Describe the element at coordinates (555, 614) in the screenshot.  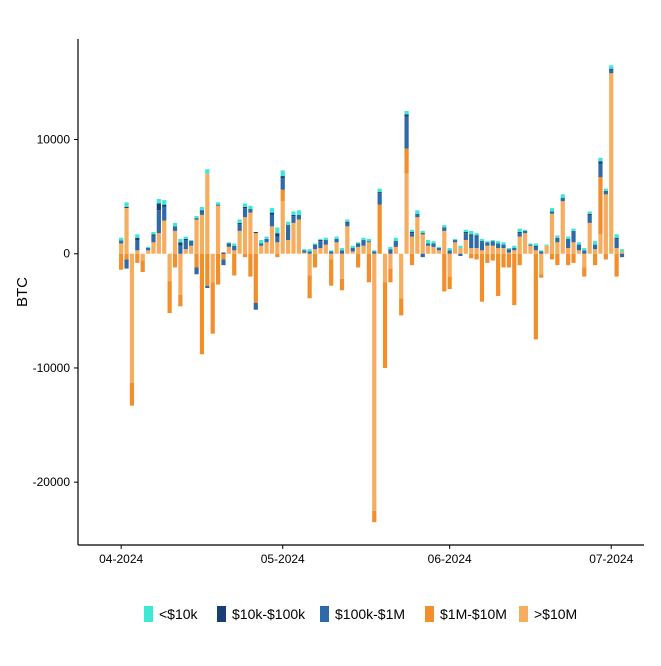
I see `legend-label: >$10M` at that location.